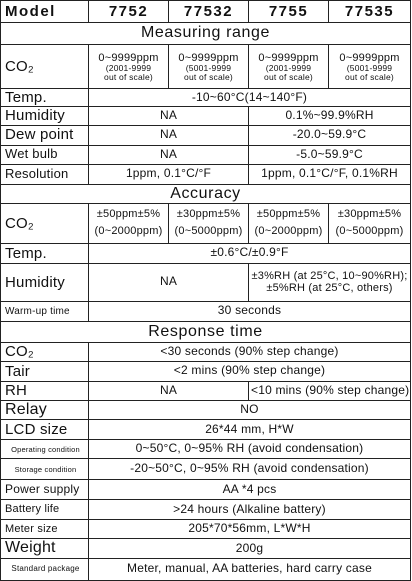  I want to click on value-line: 77532, so click(208, 11).